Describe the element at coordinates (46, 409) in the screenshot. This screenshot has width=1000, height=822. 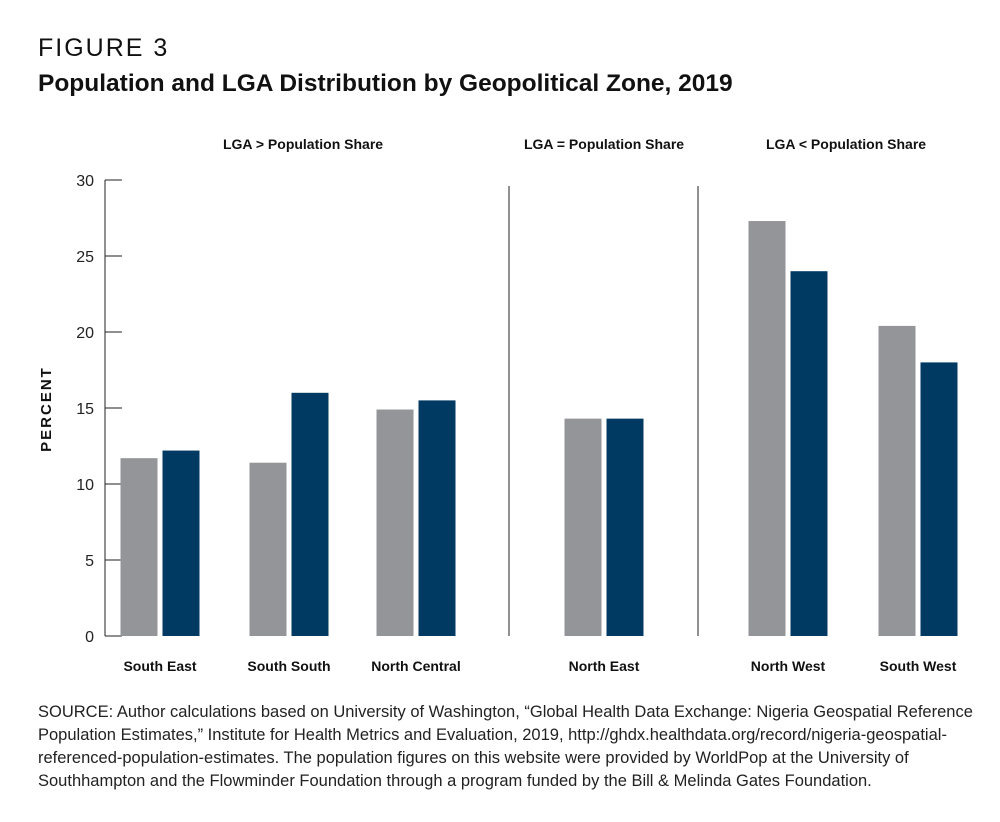
I see `y-axis-label: PERCENT` at that location.